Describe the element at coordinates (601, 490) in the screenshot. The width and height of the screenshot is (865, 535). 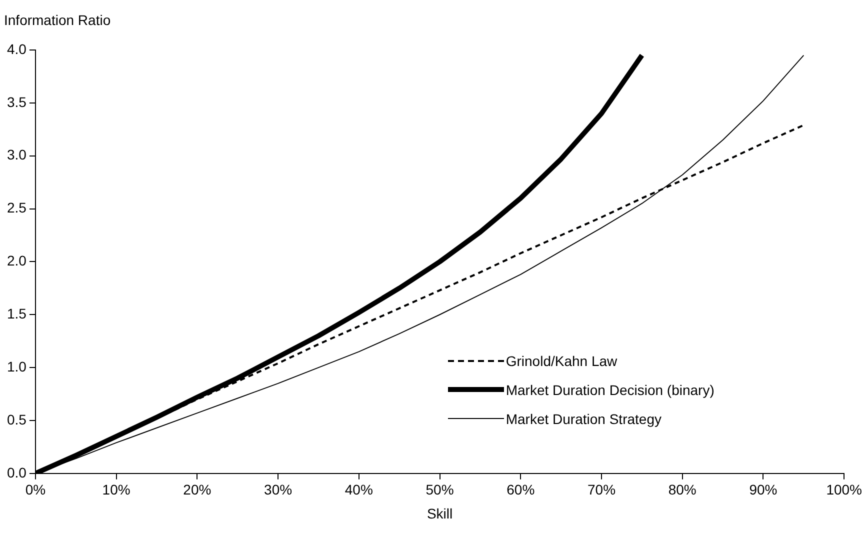
I see `x-tick-label: 70%` at that location.